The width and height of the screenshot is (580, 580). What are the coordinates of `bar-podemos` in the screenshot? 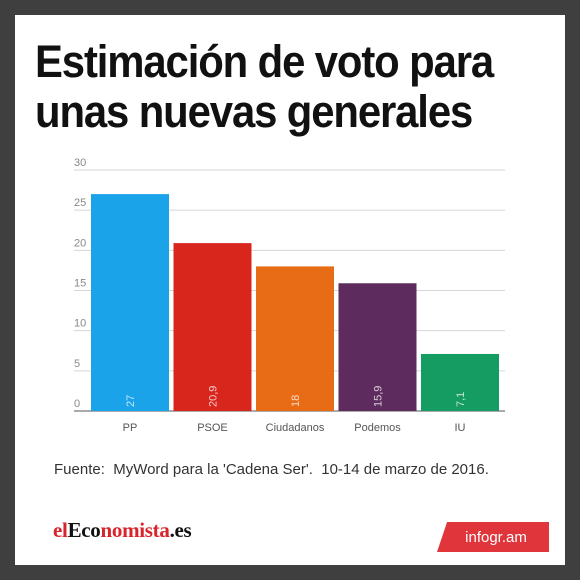 It's located at (377, 347).